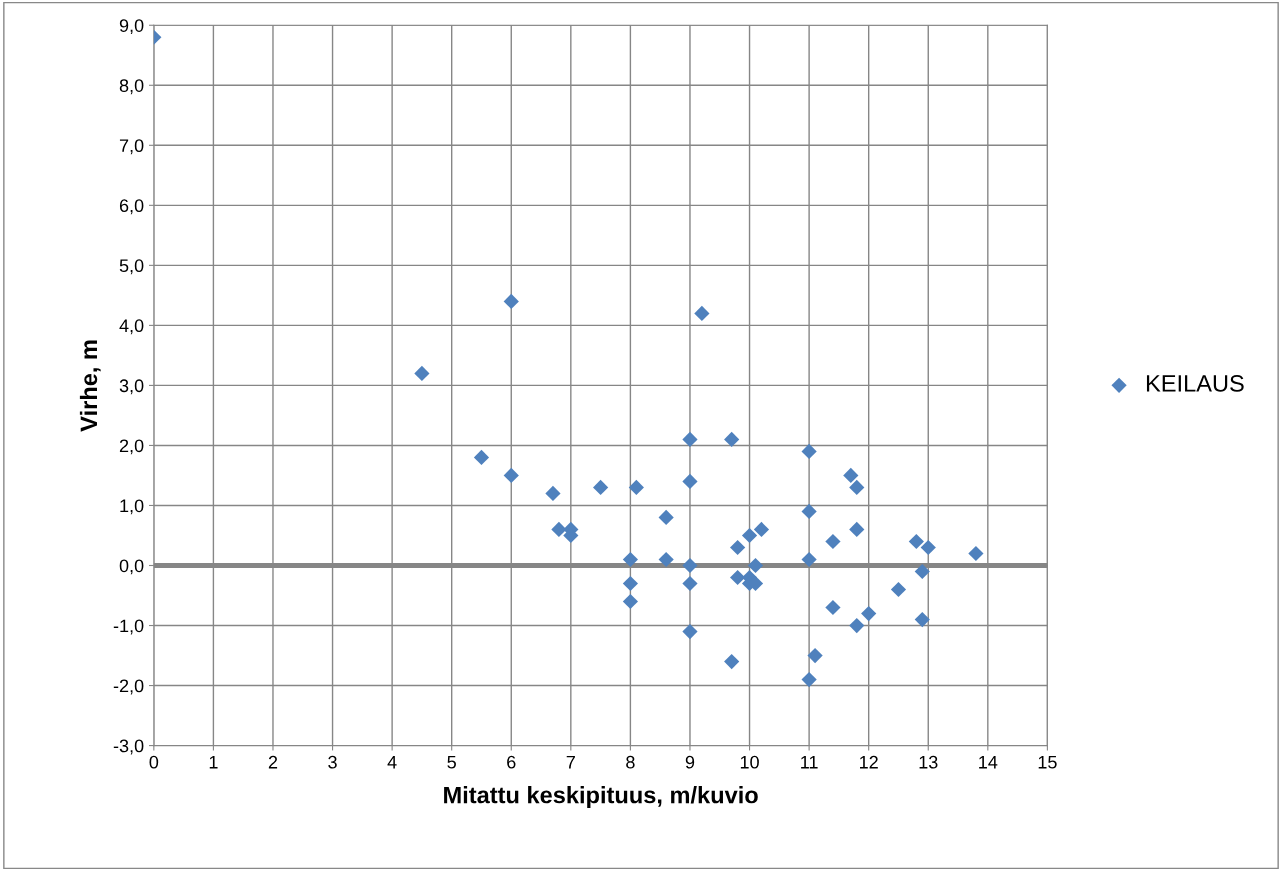 The height and width of the screenshot is (871, 1282). Describe the element at coordinates (131, 567) in the screenshot. I see `y-tick-label: 0,0` at that location.